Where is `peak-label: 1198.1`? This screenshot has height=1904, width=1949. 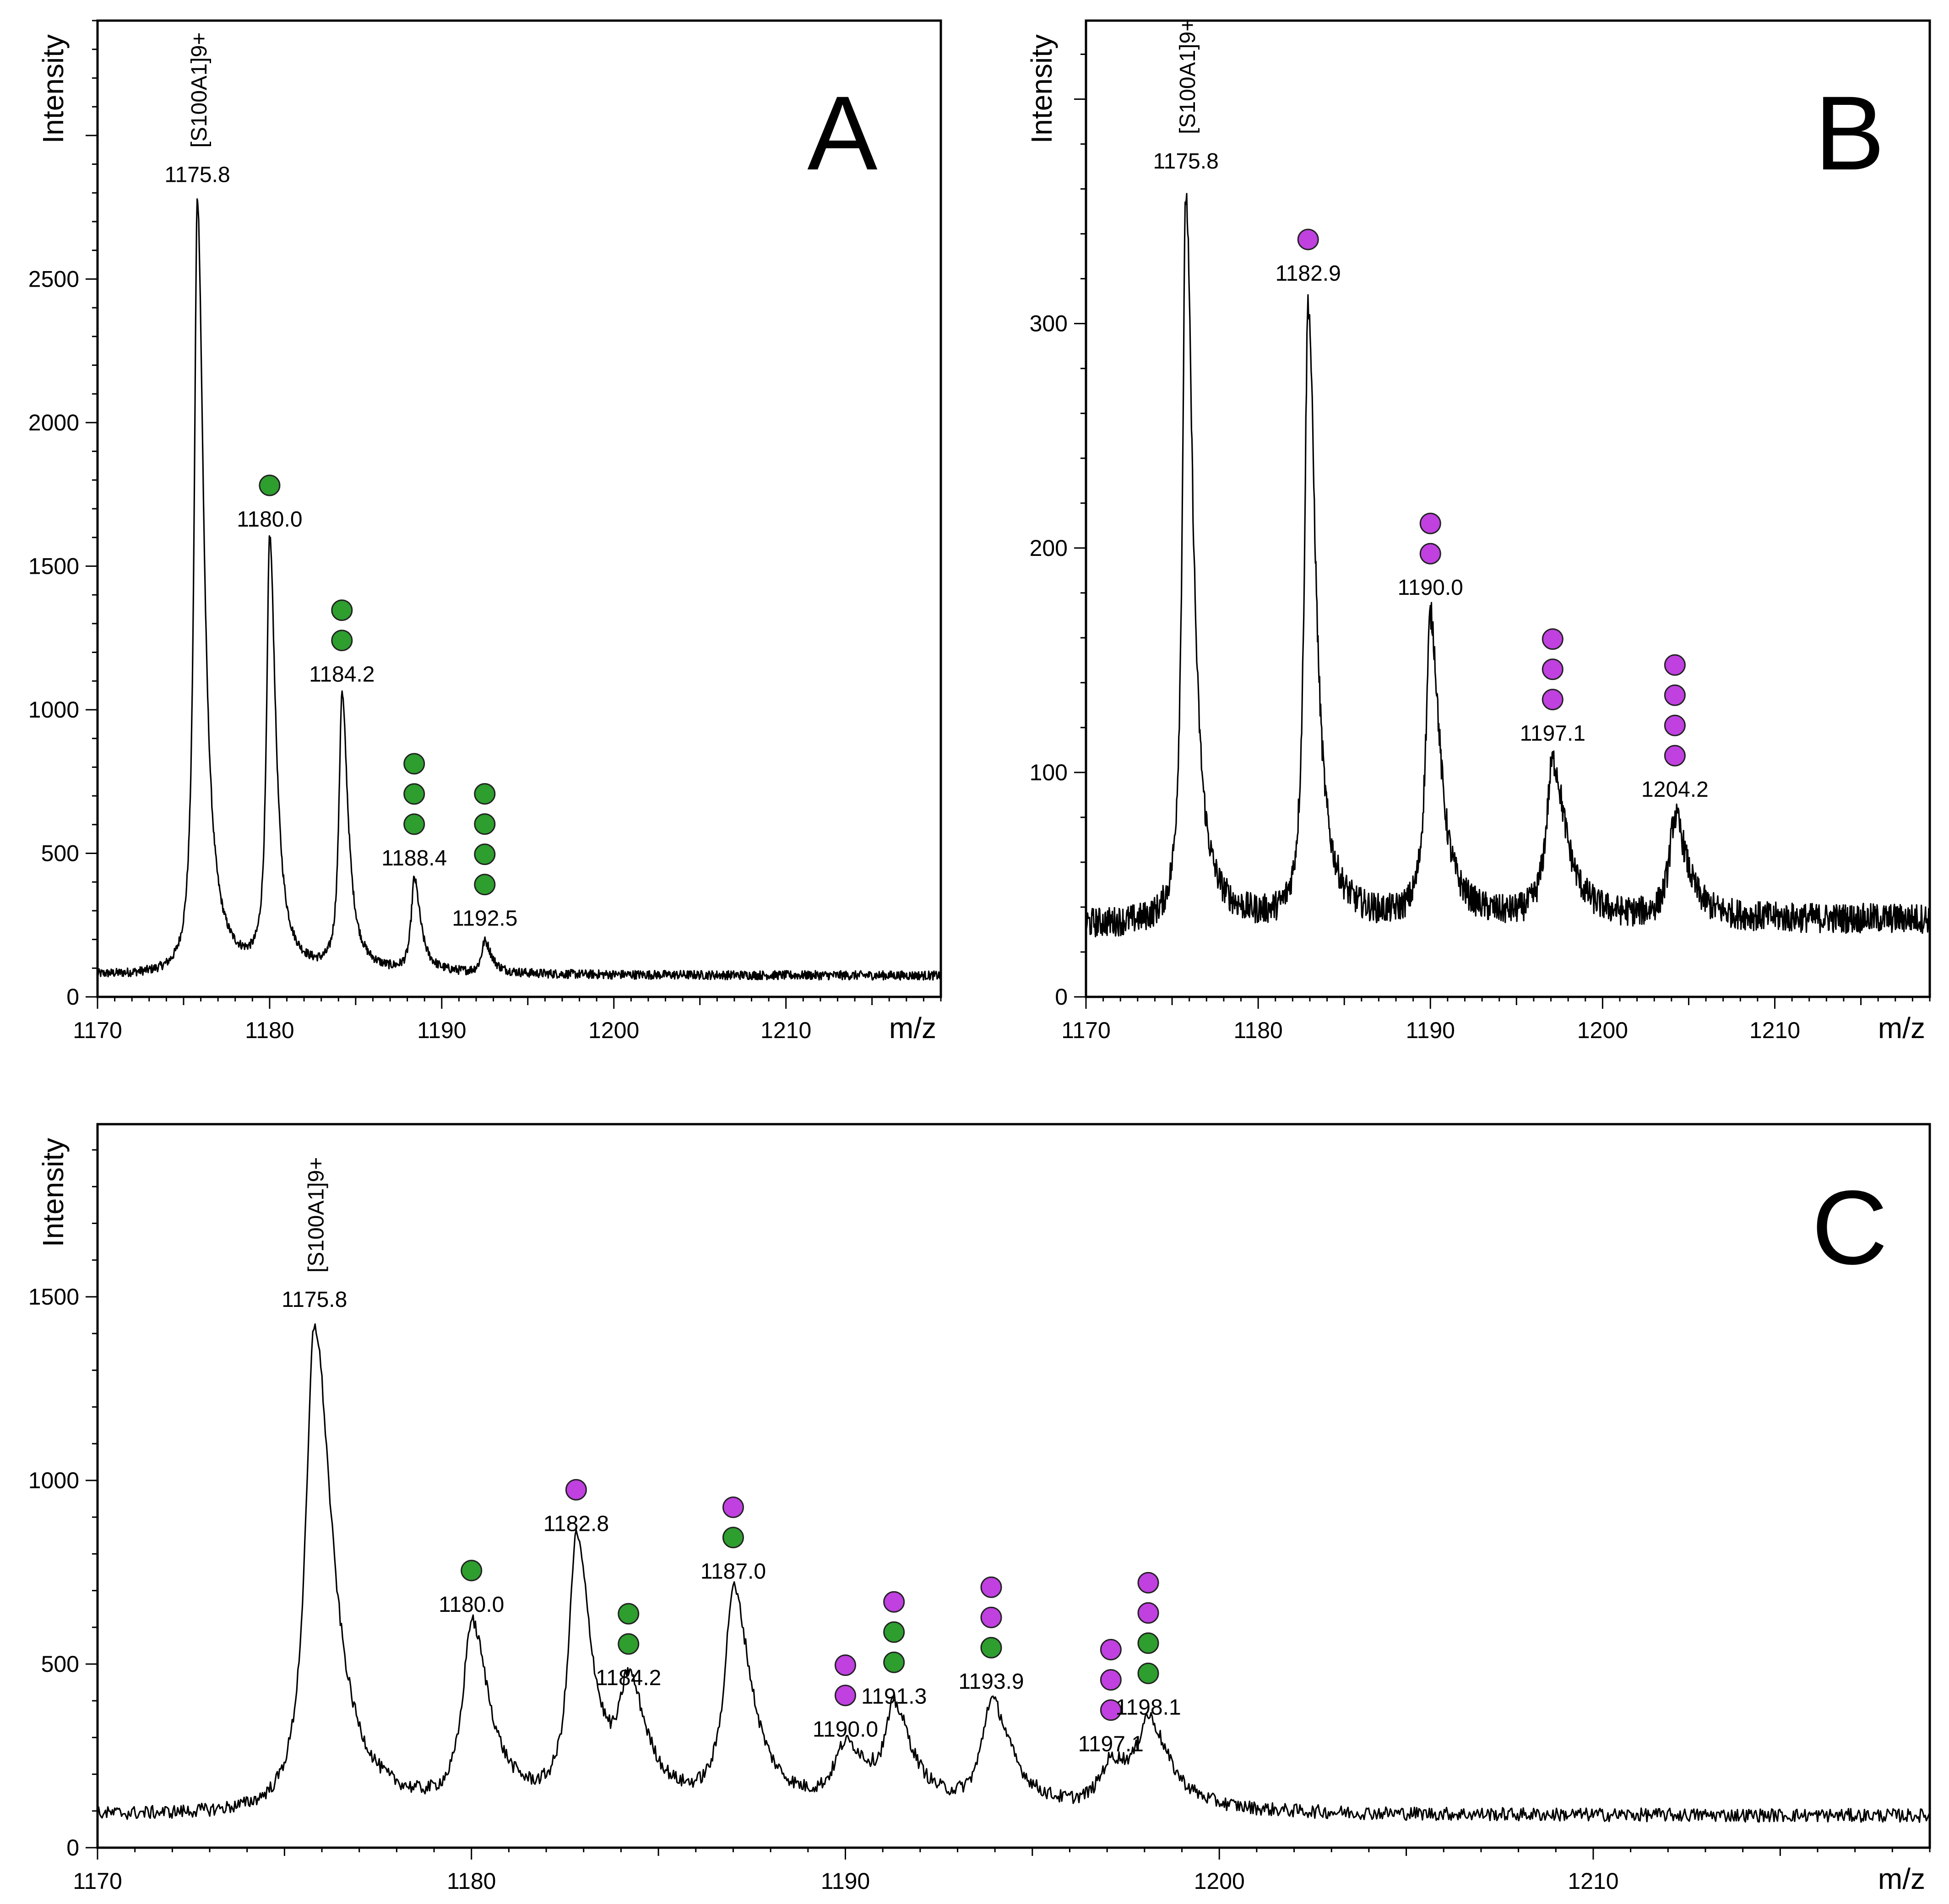 peak-label: 1198.1 is located at coordinates (1148, 1707).